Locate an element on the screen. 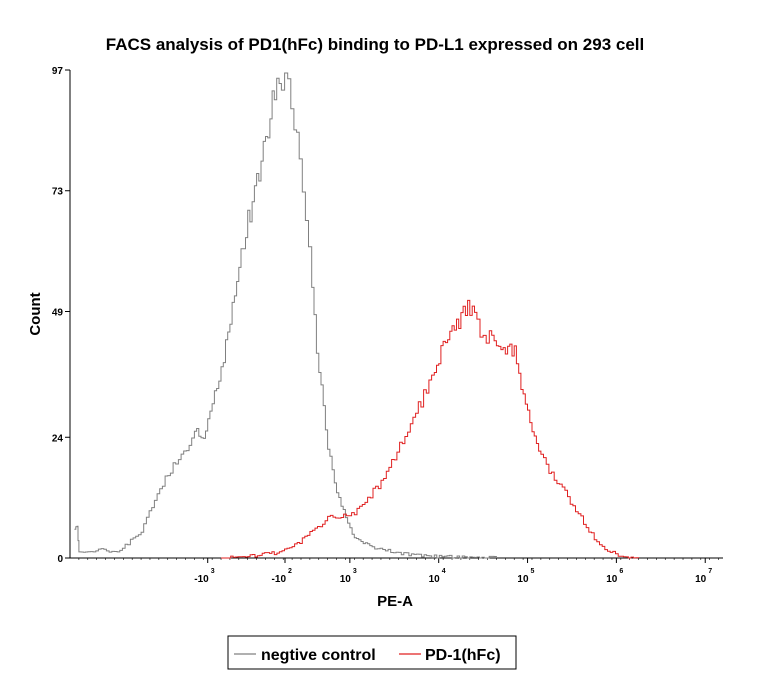 The width and height of the screenshot is (768, 698). x-tick-exponent: 5 is located at coordinates (533, 571).